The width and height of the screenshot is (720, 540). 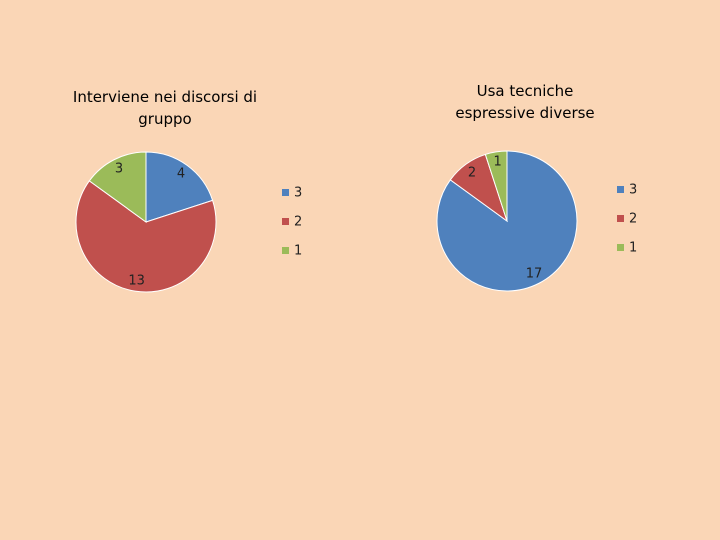 I want to click on data-label: 17, so click(x=534, y=274).